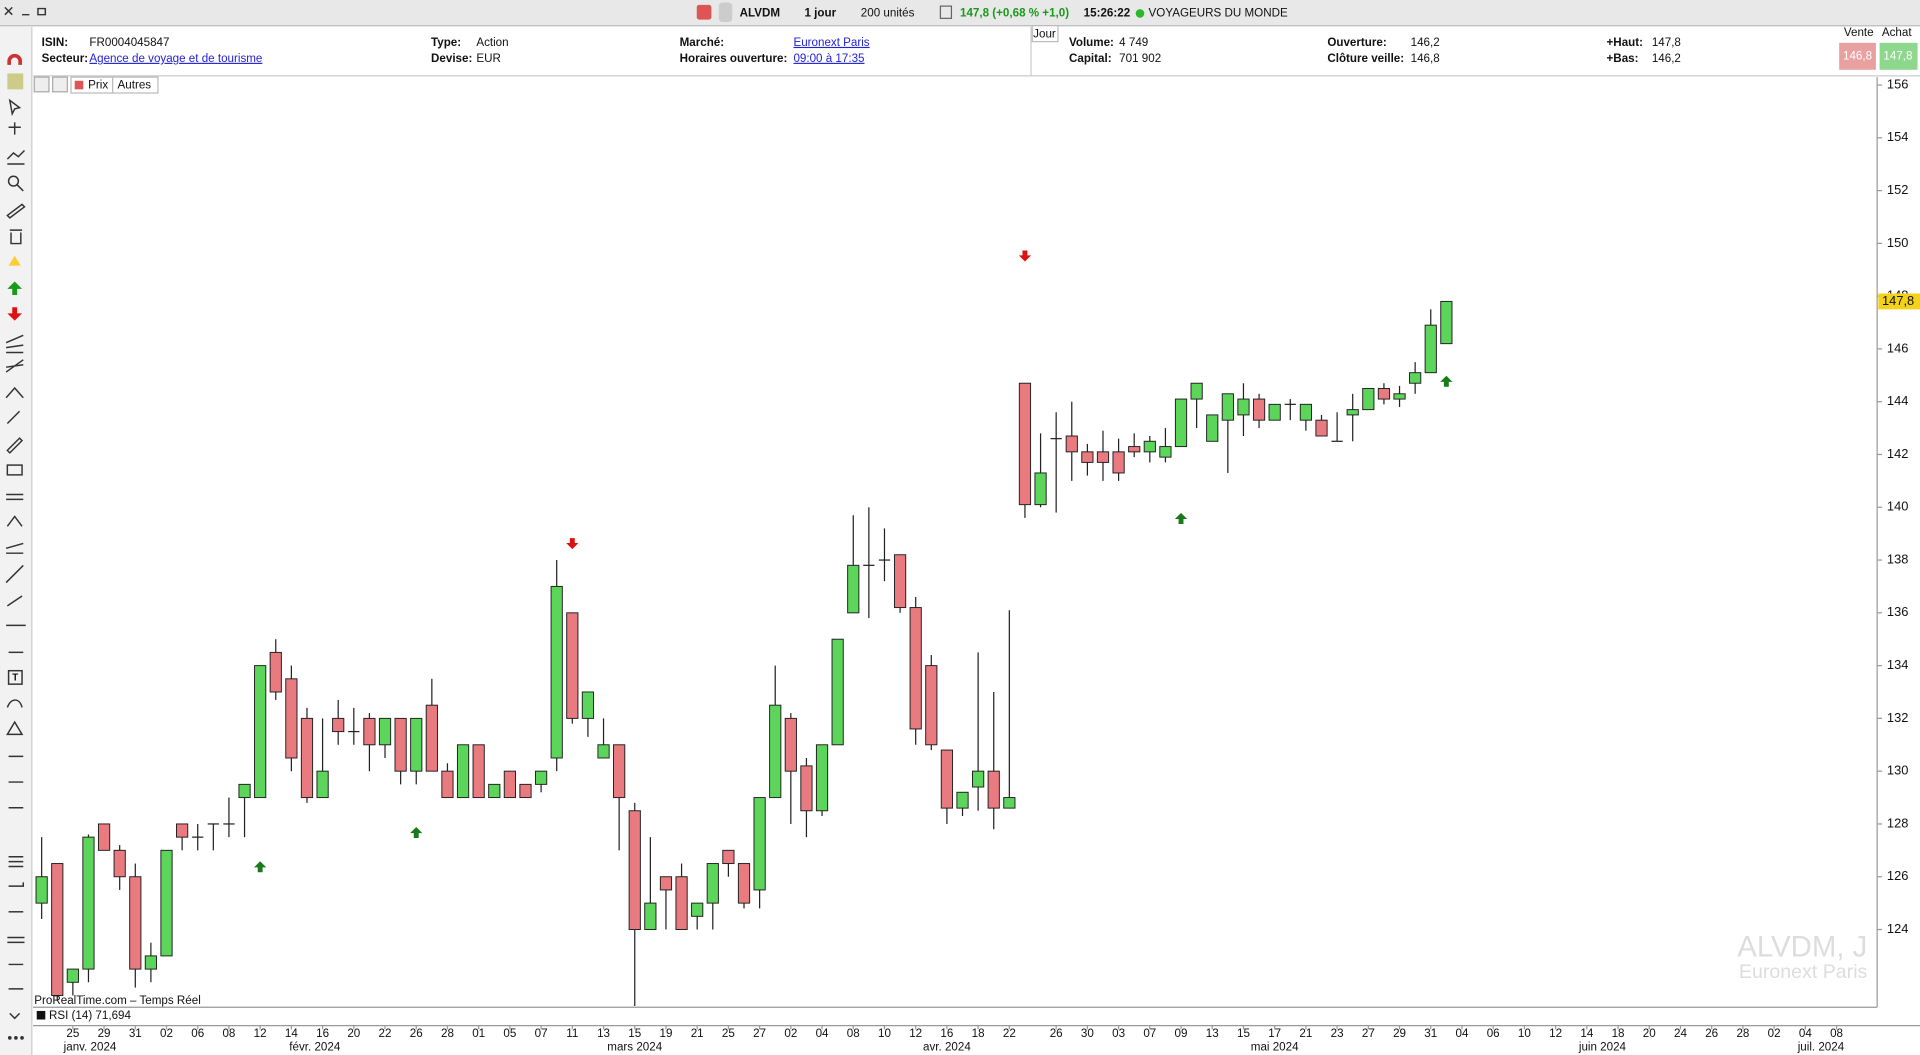 Image resolution: width=1920 pixels, height=1055 pixels. I want to click on month-label: avr. 2024, so click(947, 1047).